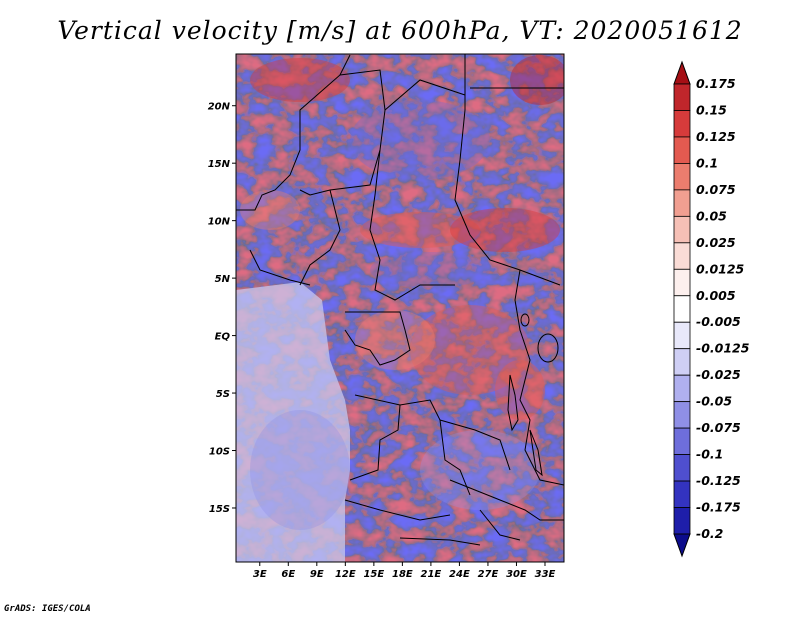  What do you see at coordinates (533, 395) in the screenshot?
I see `lakes` at bounding box center [533, 395].